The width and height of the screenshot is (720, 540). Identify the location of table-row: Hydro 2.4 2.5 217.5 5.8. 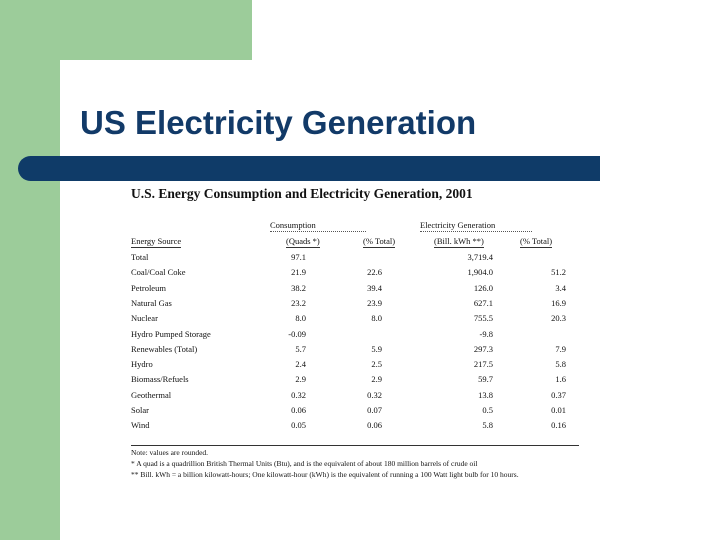
(363, 364).